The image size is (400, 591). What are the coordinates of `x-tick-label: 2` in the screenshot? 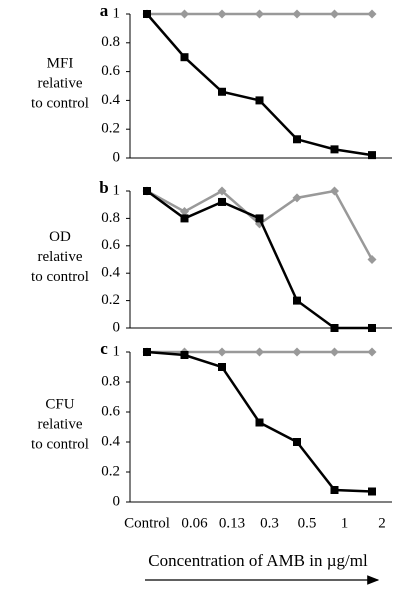 It's located at (382, 523).